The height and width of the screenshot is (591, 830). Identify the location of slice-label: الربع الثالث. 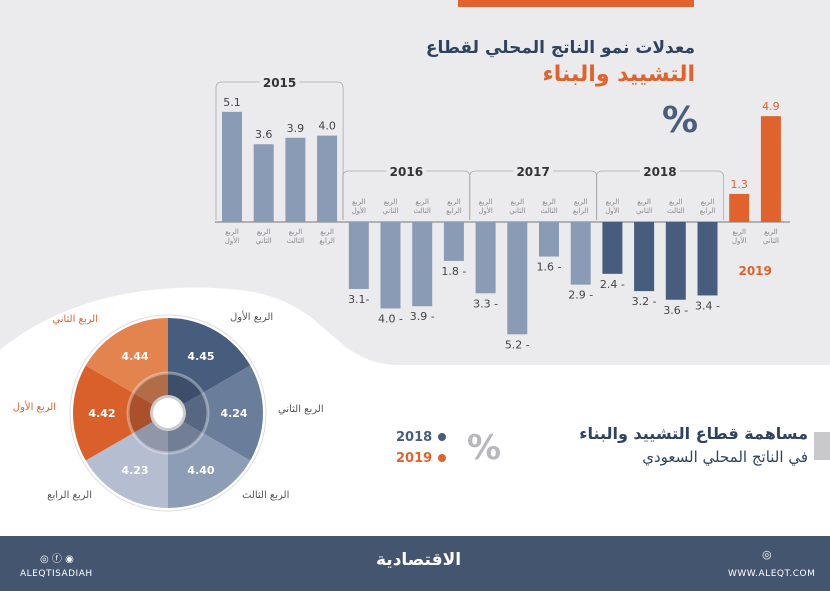
(265, 495).